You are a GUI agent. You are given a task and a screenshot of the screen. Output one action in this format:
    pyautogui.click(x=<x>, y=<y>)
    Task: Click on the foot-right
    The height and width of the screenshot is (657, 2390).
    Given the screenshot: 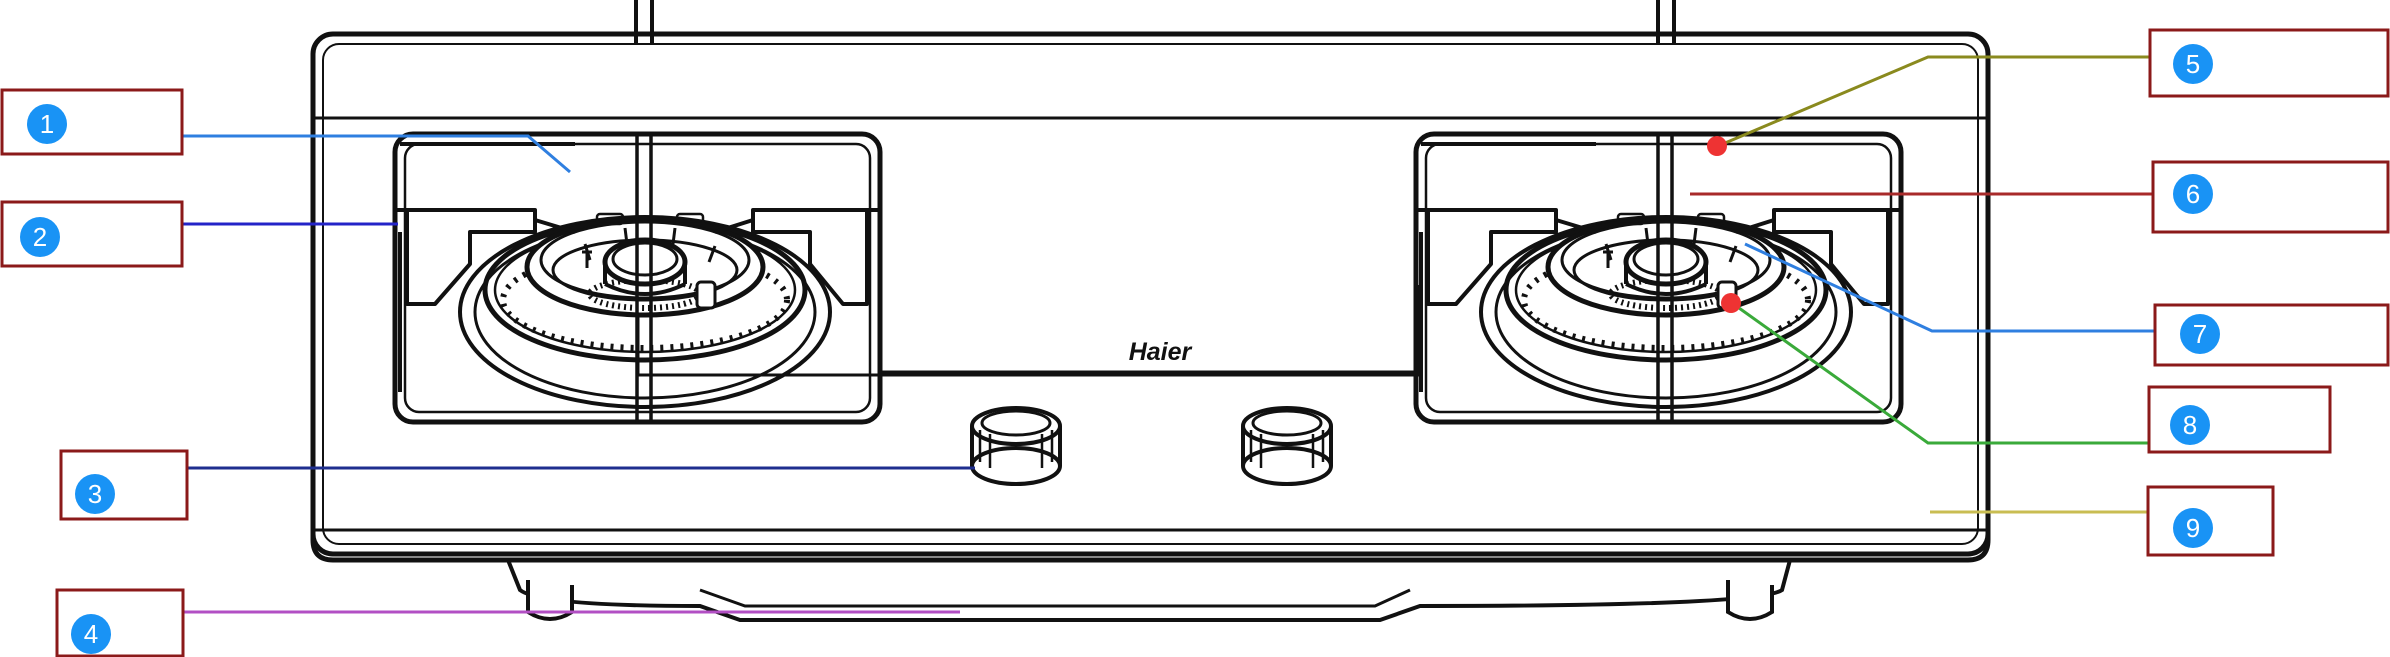 What is the action you would take?
    pyautogui.click(x=1750, y=600)
    